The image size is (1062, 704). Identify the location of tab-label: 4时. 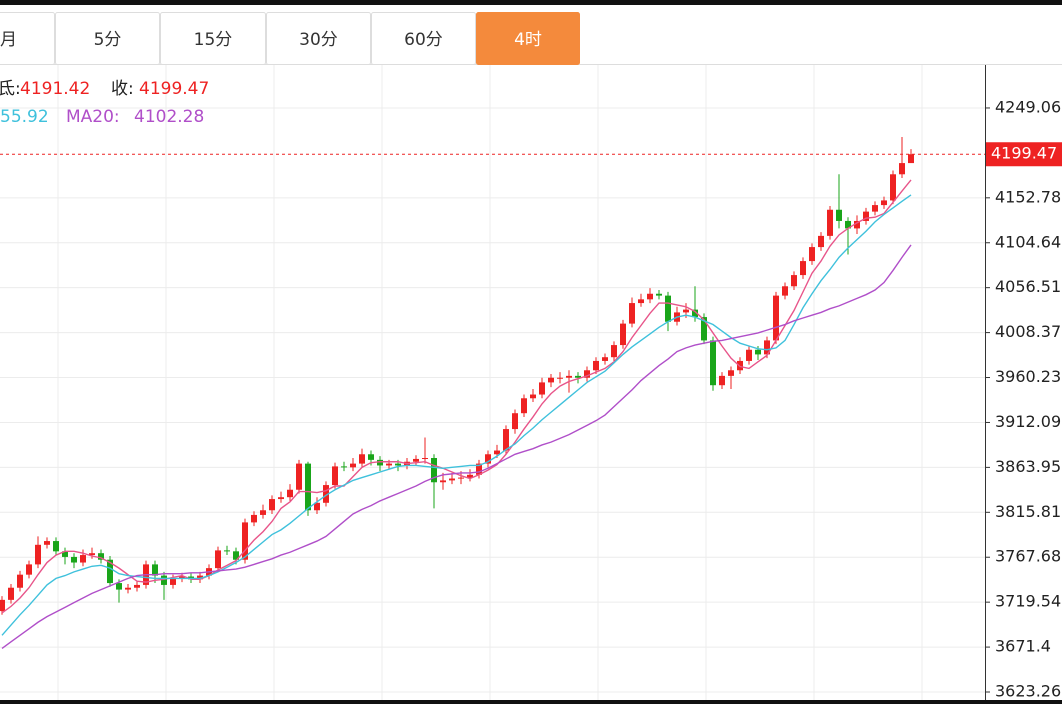
(528, 40).